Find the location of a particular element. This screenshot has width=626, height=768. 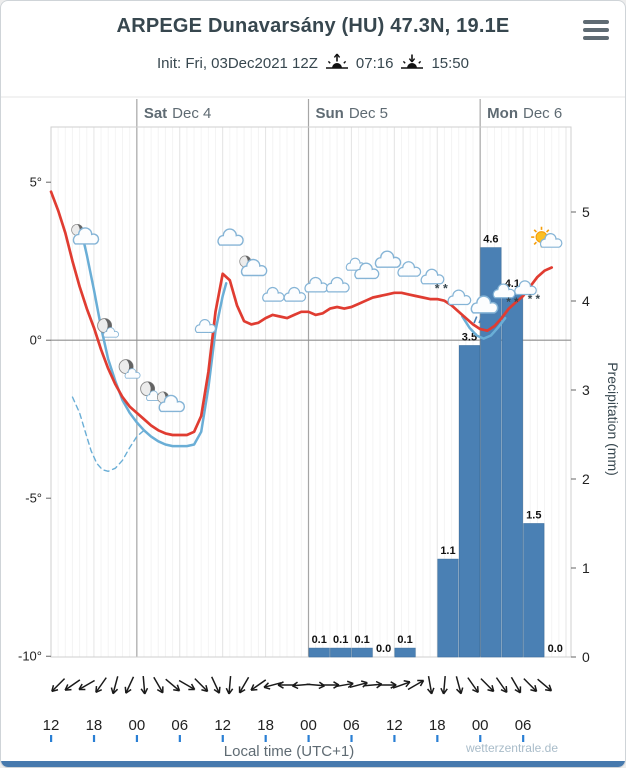

day-header: Mon Dec 6 is located at coordinates (524, 113).